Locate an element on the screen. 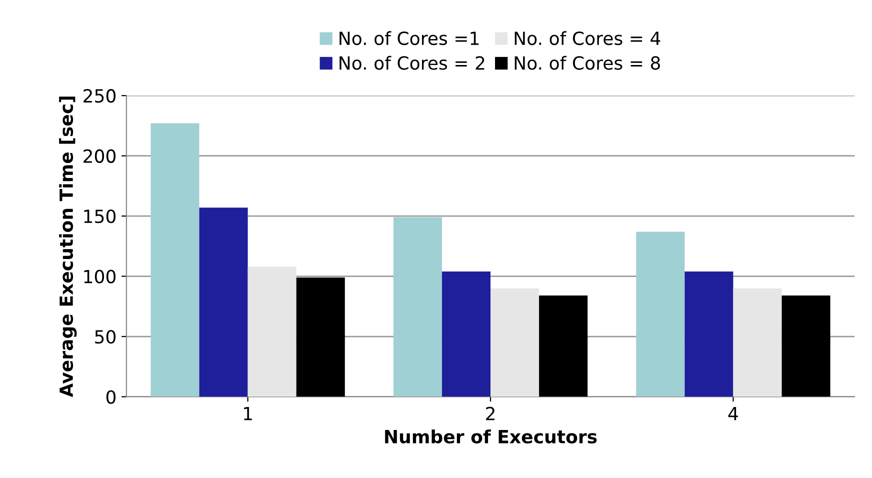 Image resolution: width=872 pixels, height=478 pixels. legend-label: No. of Cores = 8 is located at coordinates (587, 63).